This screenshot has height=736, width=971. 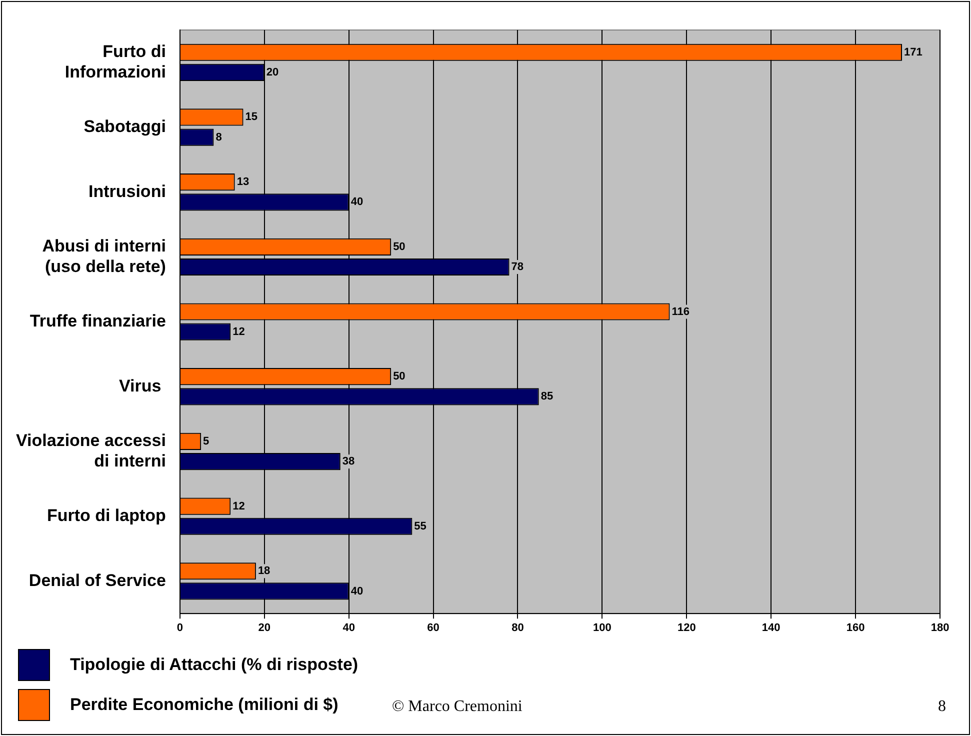 What do you see at coordinates (219, 137) in the screenshot?
I see `data-label: 8` at bounding box center [219, 137].